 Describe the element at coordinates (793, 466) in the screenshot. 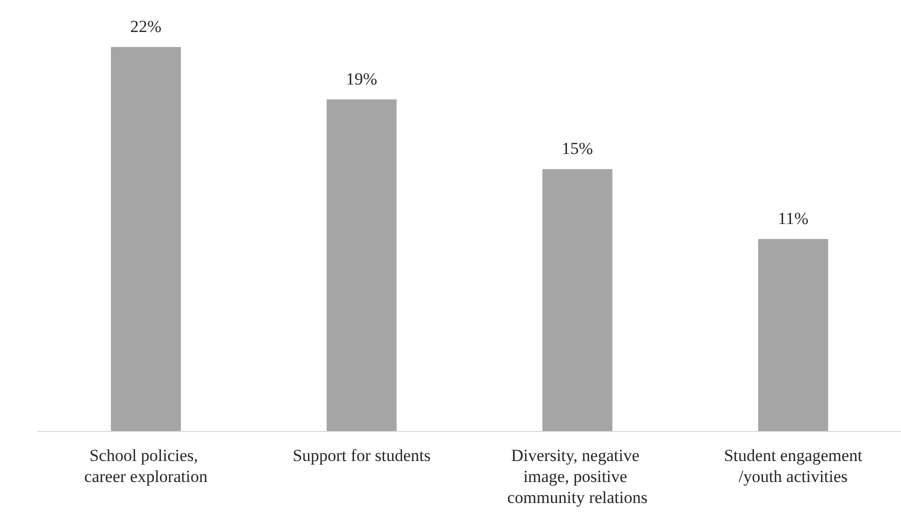

I see `x-tick-label: Student engagement/youth activities` at that location.